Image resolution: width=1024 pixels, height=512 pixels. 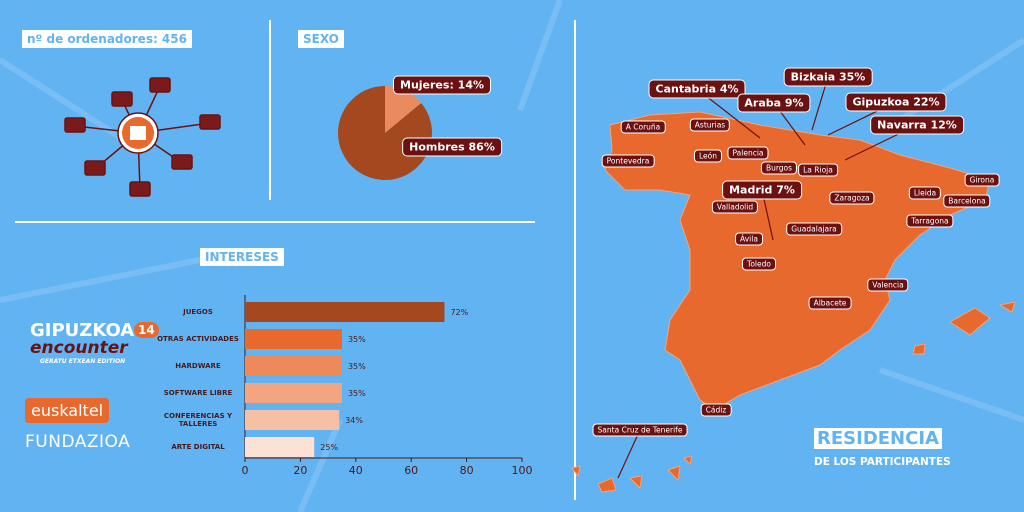 What do you see at coordinates (852, 198) in the screenshot?
I see `city-label: Zaragoza` at bounding box center [852, 198].